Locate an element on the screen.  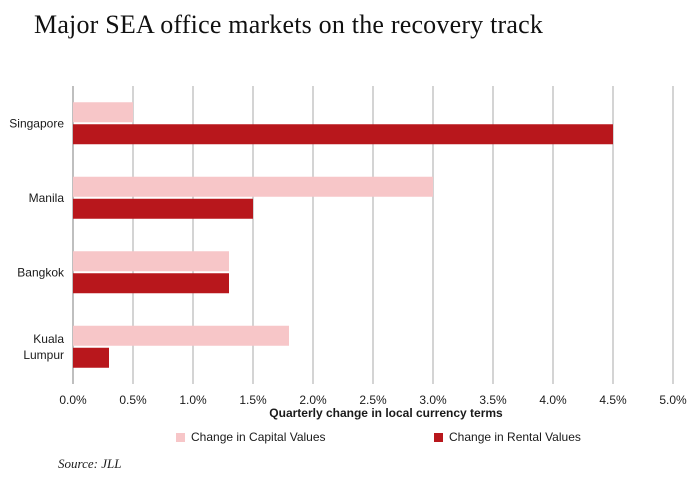
x-tick-label: 3.5% is located at coordinates (493, 400).